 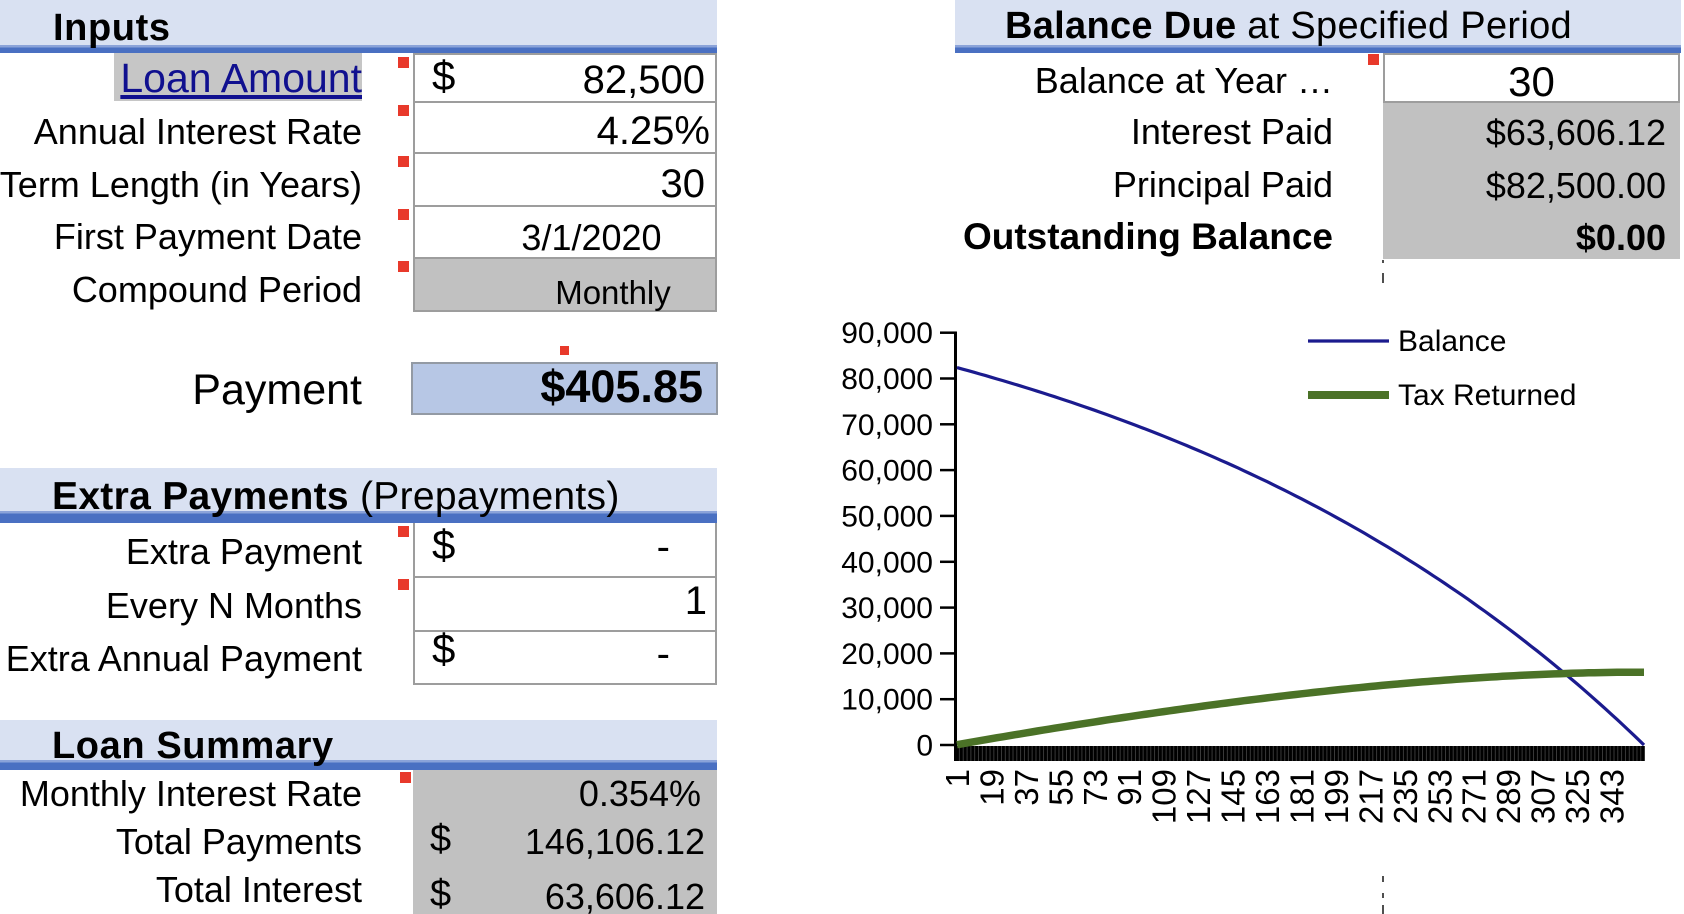 What do you see at coordinates (887, 333) in the screenshot?
I see `svg-text: 90,000` at bounding box center [887, 333].